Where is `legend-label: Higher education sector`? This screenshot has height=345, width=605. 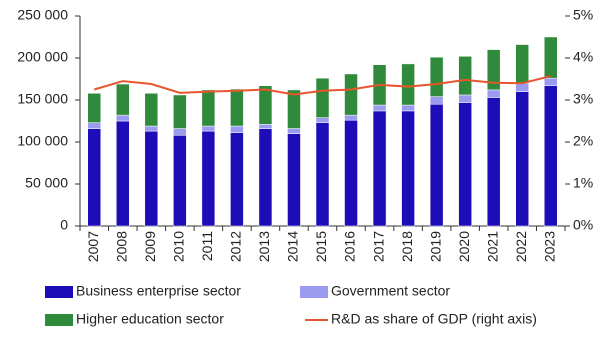
legend-label: Higher education sector is located at coordinates (150, 319).